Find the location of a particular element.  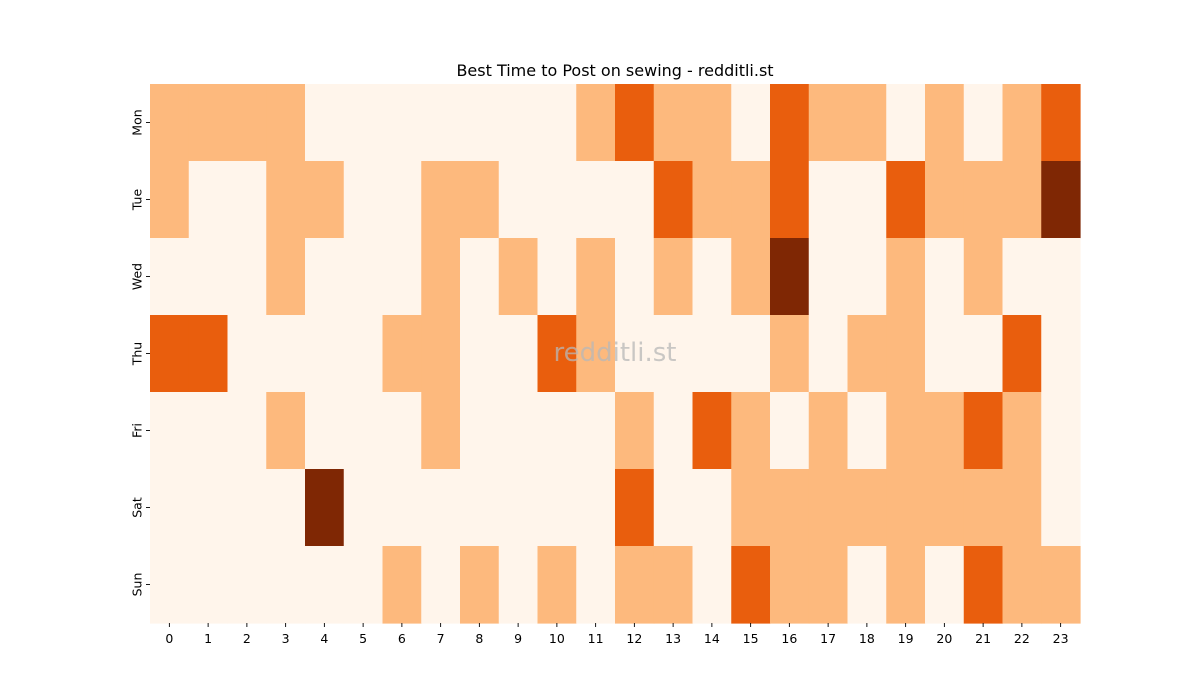

y-axis: Mon Tue Wed Thu Fri Sat Sun is located at coordinates (140, 353).